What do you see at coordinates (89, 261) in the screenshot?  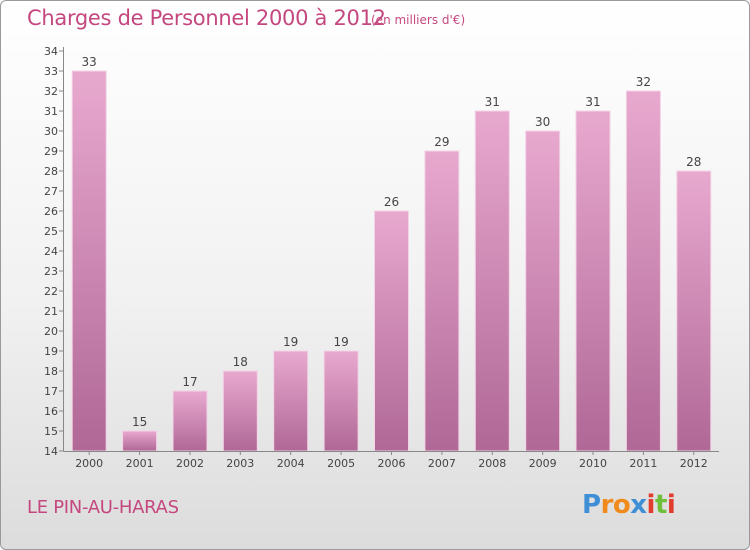 I see `bar-2000` at bounding box center [89, 261].